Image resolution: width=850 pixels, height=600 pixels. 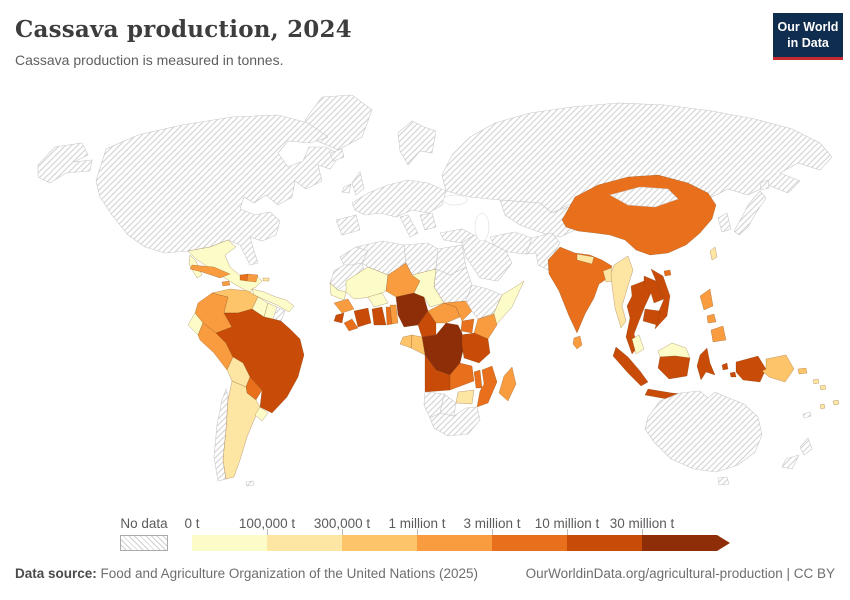 I want to click on country-ireland, so click(x=346, y=188).